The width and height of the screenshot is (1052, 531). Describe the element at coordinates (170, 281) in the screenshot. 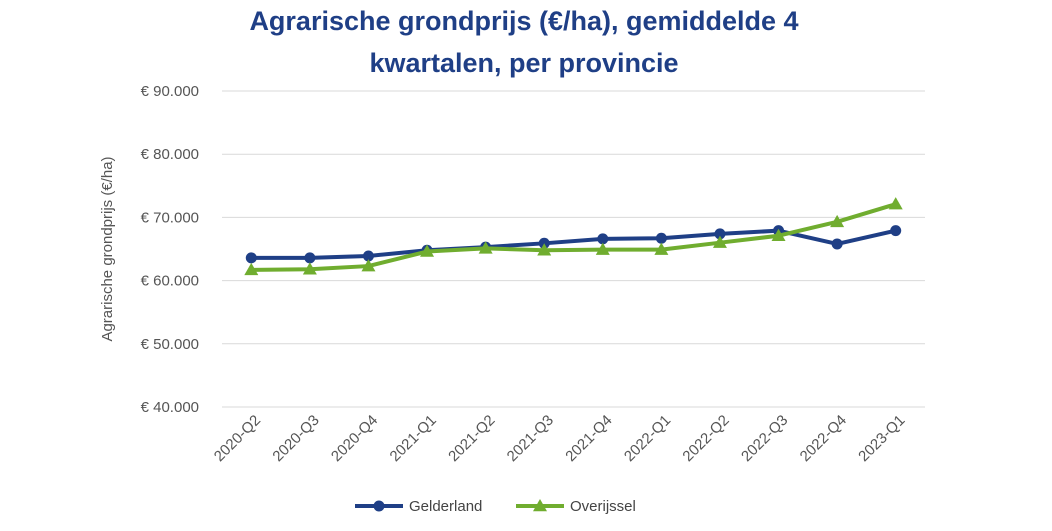

I see `y-tick-label: € 60.000` at that location.